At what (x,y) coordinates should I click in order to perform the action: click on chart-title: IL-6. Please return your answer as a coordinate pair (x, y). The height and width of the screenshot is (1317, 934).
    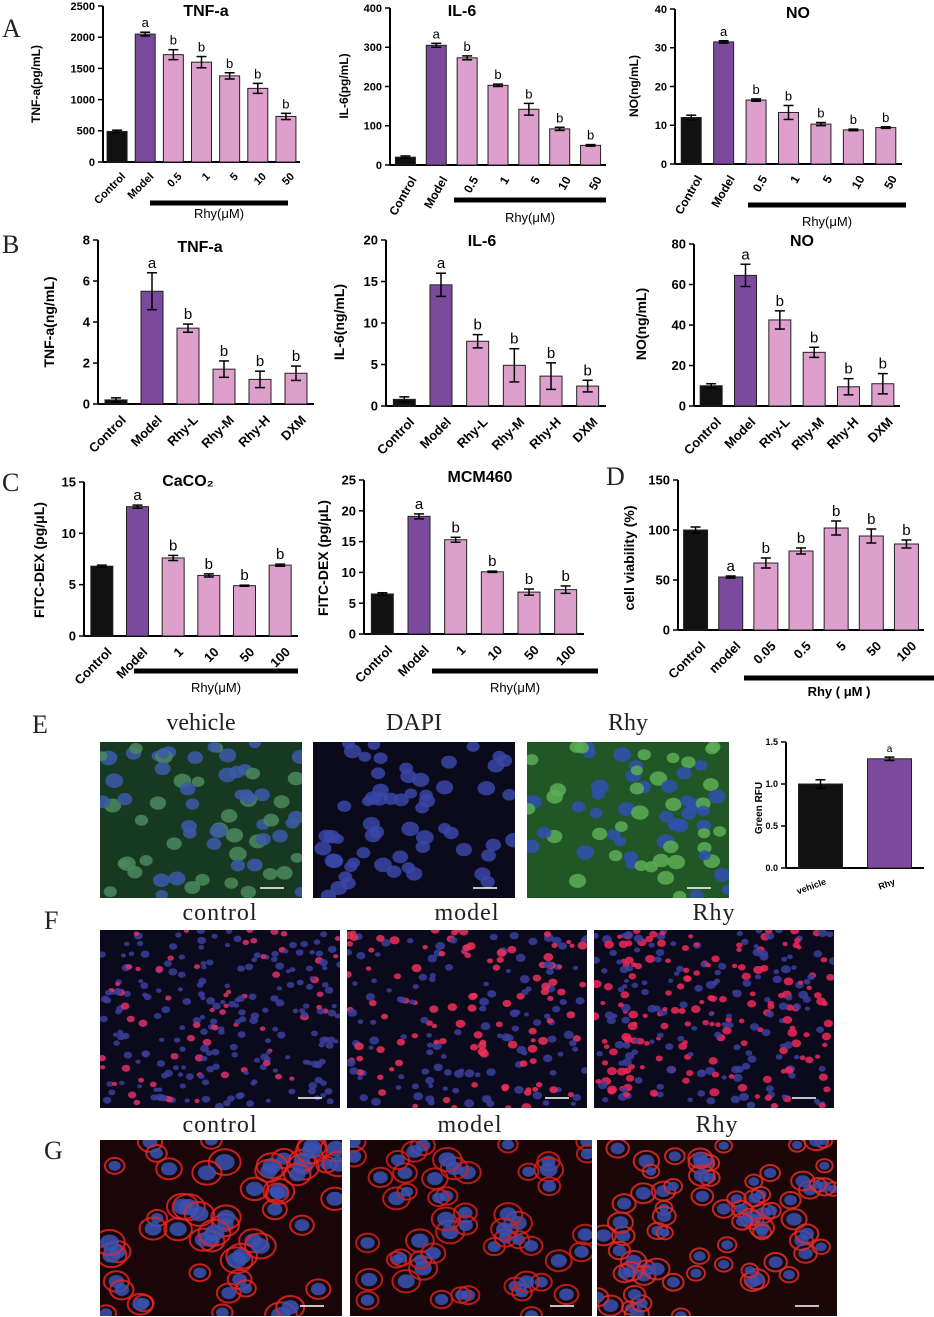
    Looking at the image, I should click on (462, 11).